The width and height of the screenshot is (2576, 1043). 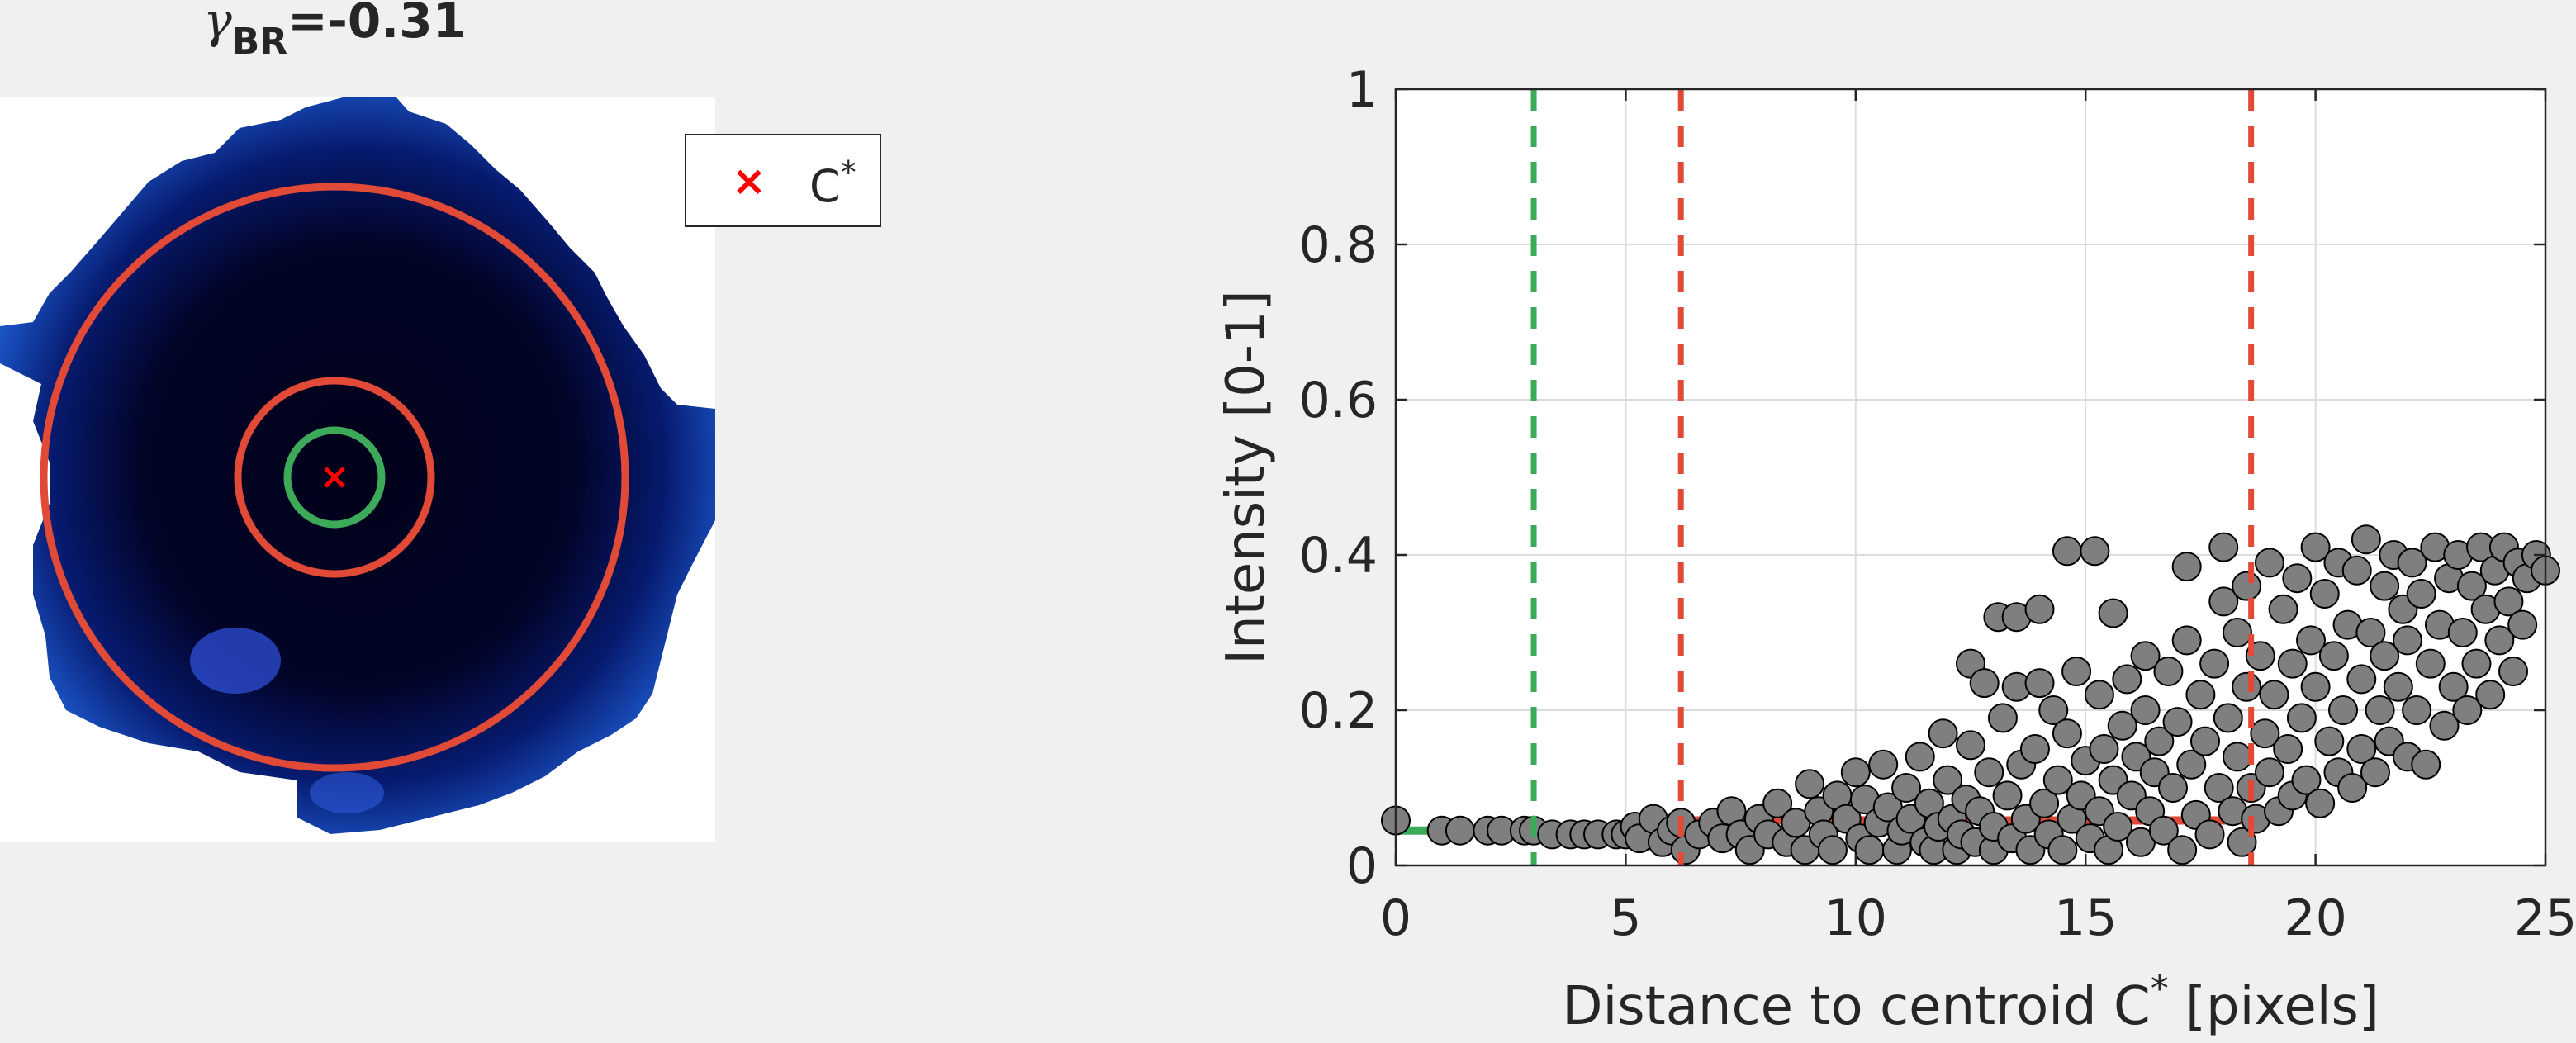 What do you see at coordinates (1338, 556) in the screenshot?
I see `y-tick-label: 0.4` at bounding box center [1338, 556].